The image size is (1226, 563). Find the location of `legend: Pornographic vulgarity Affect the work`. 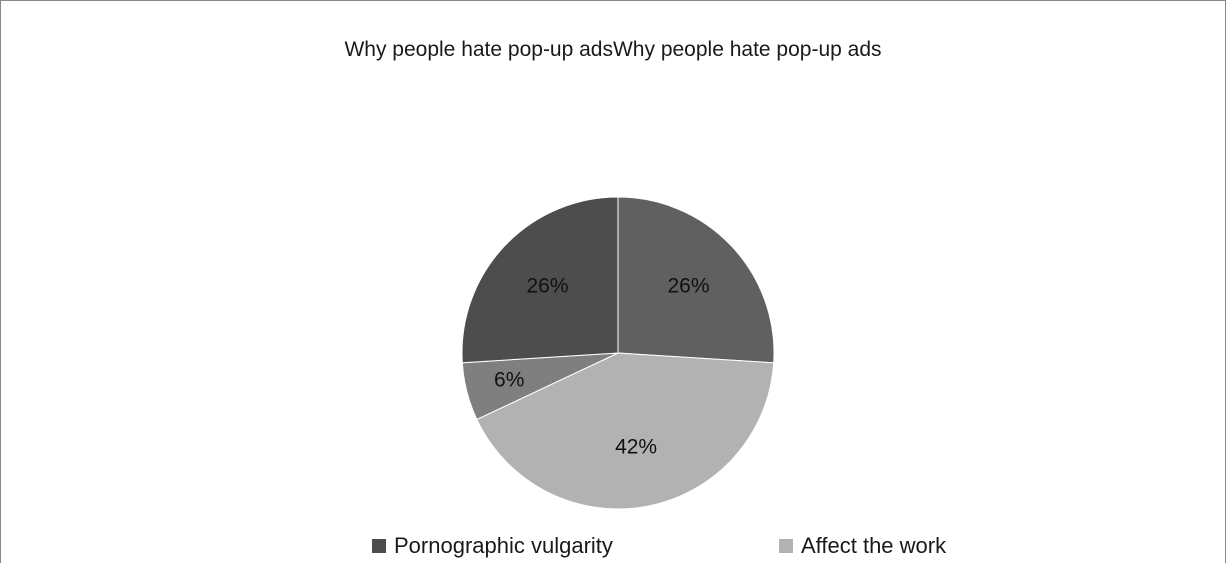

legend: Pornographic vulgarity Affect the work is located at coordinates (613, 548).